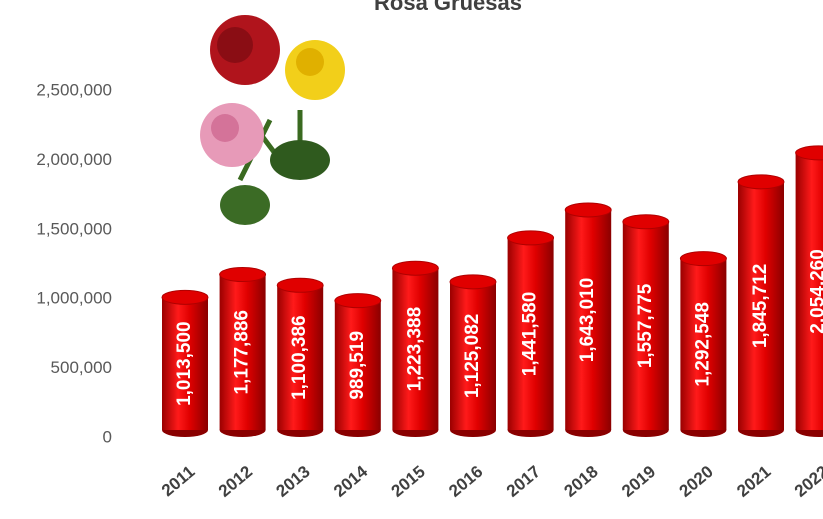 The height and width of the screenshot is (519, 823). I want to click on x-tick-label: 2020, so click(696, 481).